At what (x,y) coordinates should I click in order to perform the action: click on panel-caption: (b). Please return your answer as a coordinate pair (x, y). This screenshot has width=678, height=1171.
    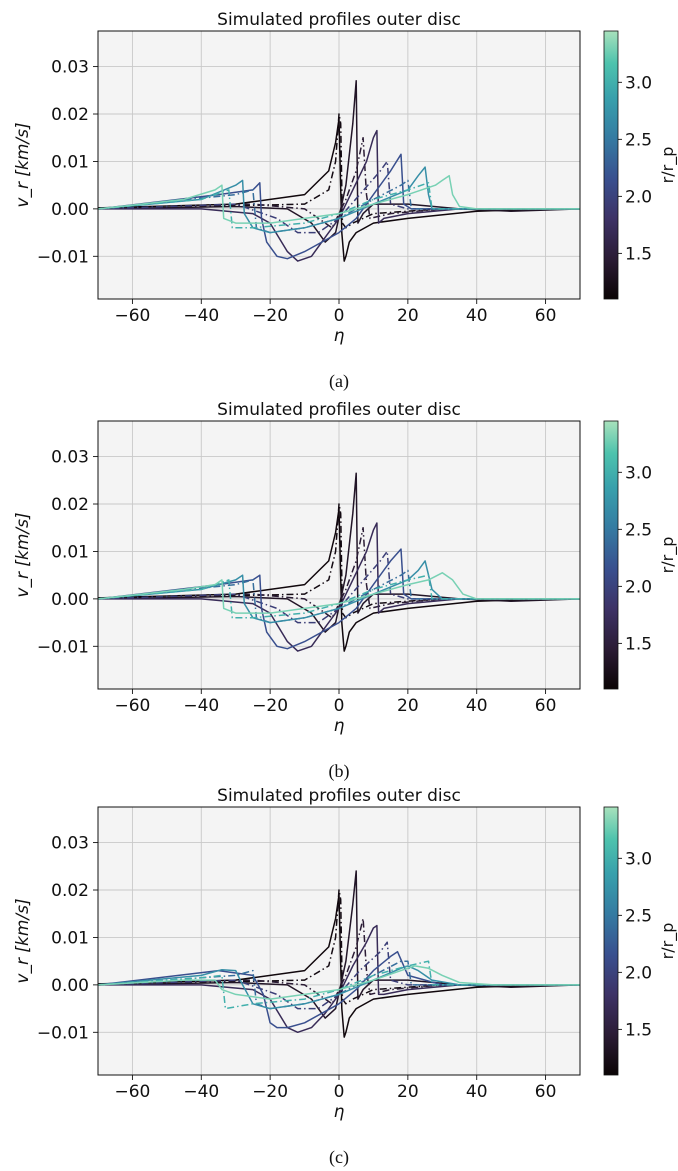
    Looking at the image, I should click on (339, 771).